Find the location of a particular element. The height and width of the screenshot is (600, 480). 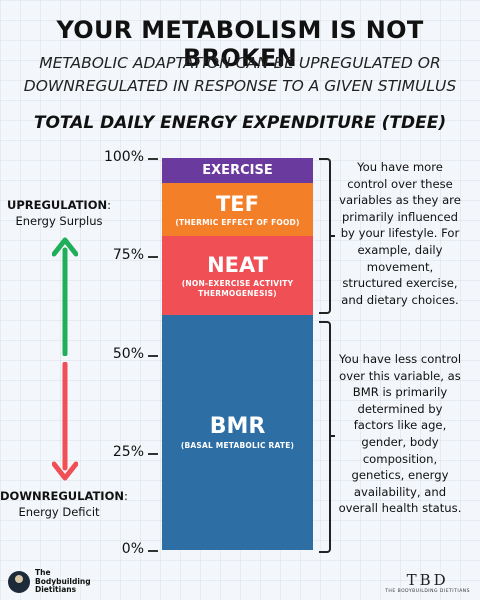

brand-line: The is located at coordinates (43, 572).